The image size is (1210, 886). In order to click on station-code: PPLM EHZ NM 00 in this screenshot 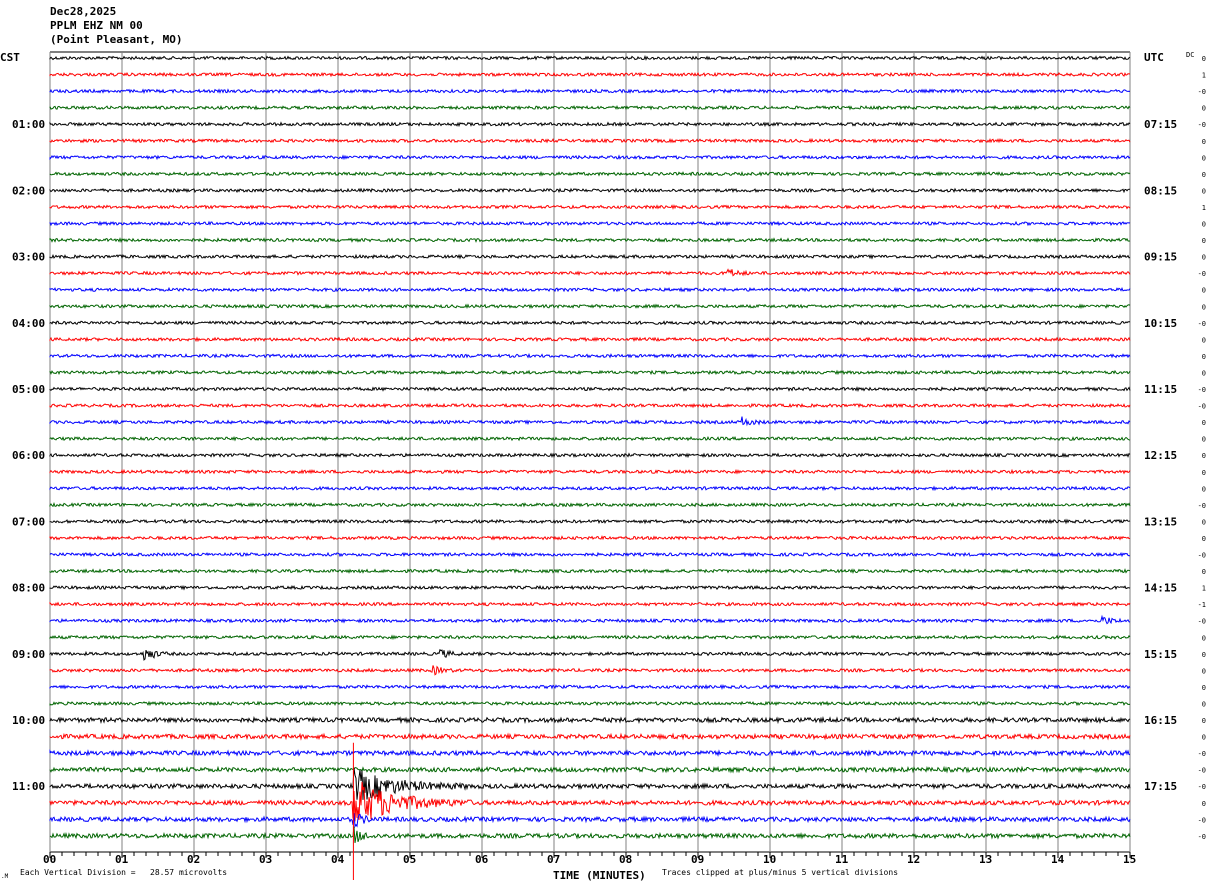, I will do `click(96, 25)`.